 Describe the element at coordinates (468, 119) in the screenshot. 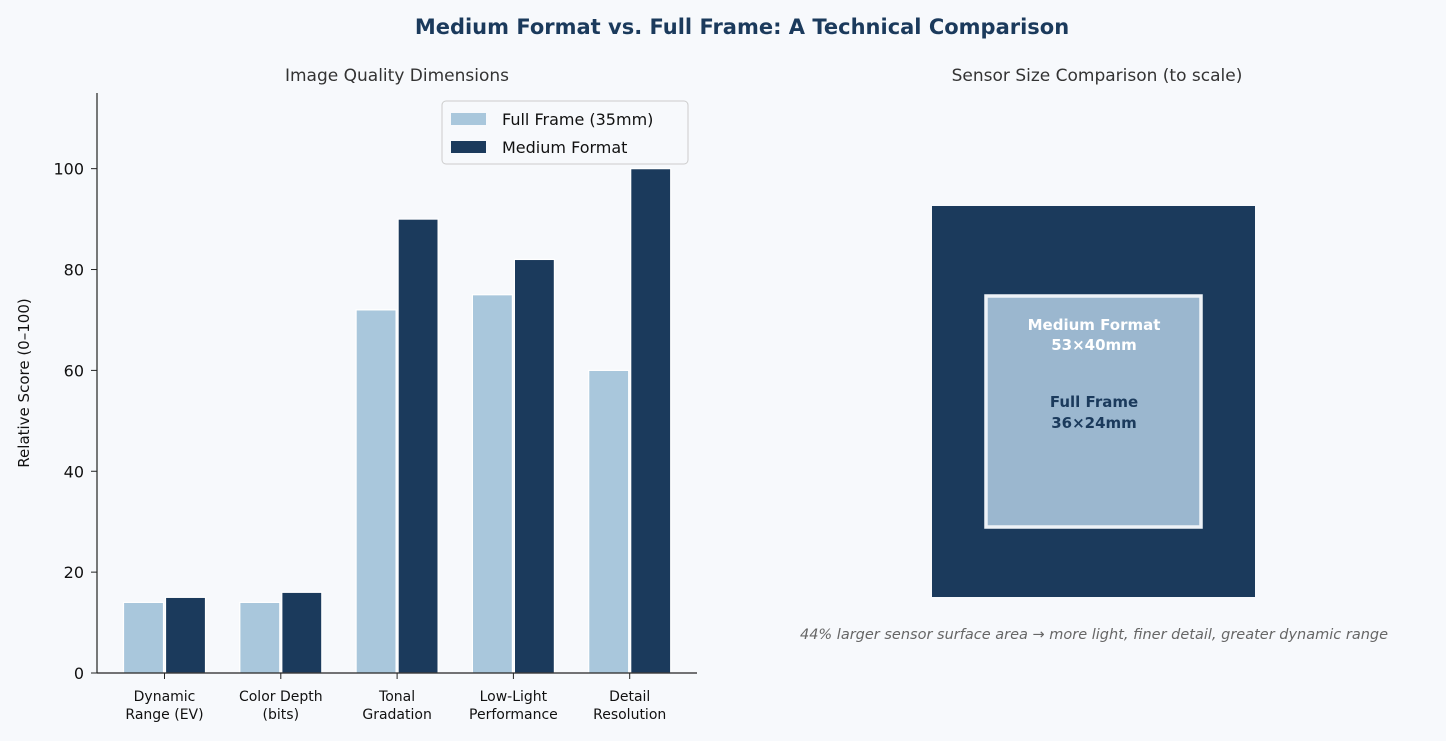

I see `legend-swatch-full-frame` at that location.